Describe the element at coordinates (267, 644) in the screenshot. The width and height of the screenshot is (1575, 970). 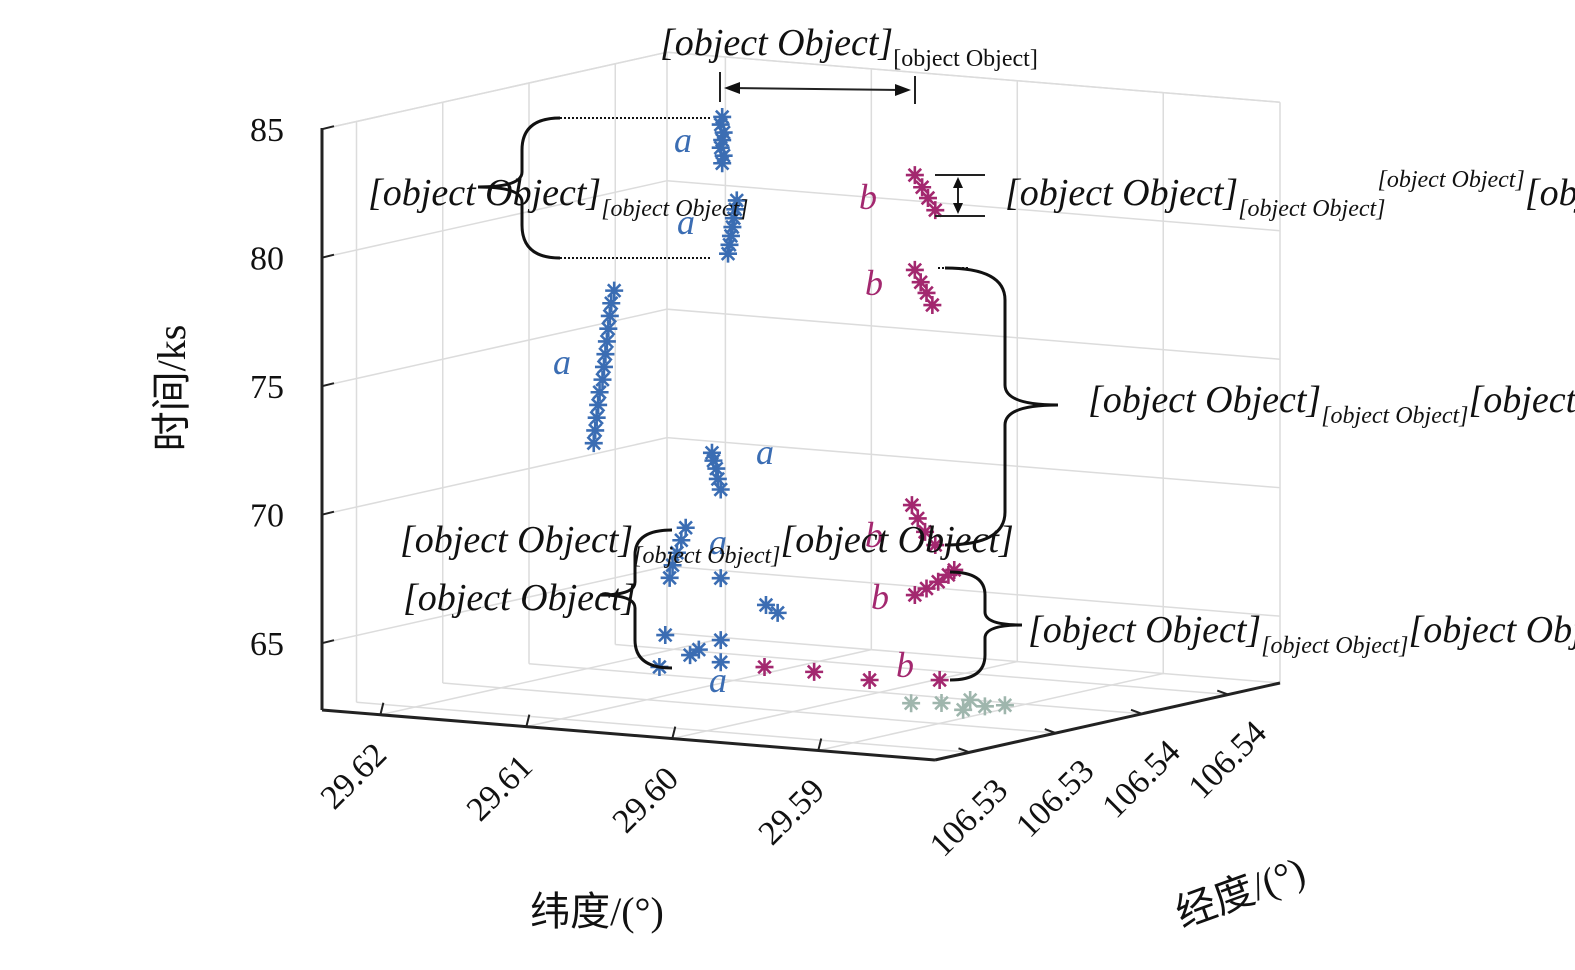
I see `z-tick-label: 65` at that location.